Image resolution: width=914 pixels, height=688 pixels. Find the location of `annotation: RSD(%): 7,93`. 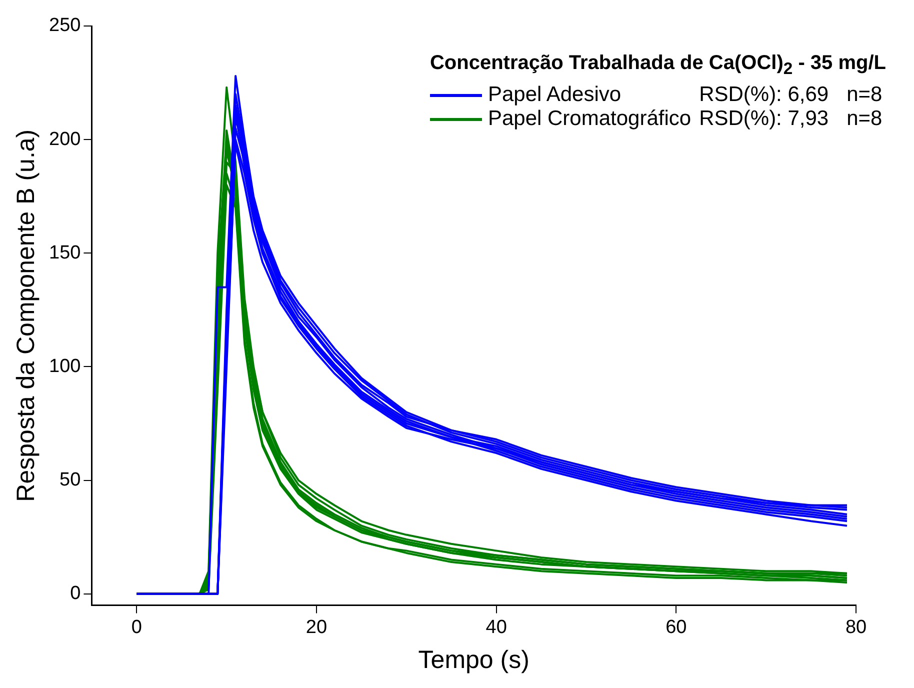

annotation: RSD(%): 7,93 is located at coordinates (764, 119).